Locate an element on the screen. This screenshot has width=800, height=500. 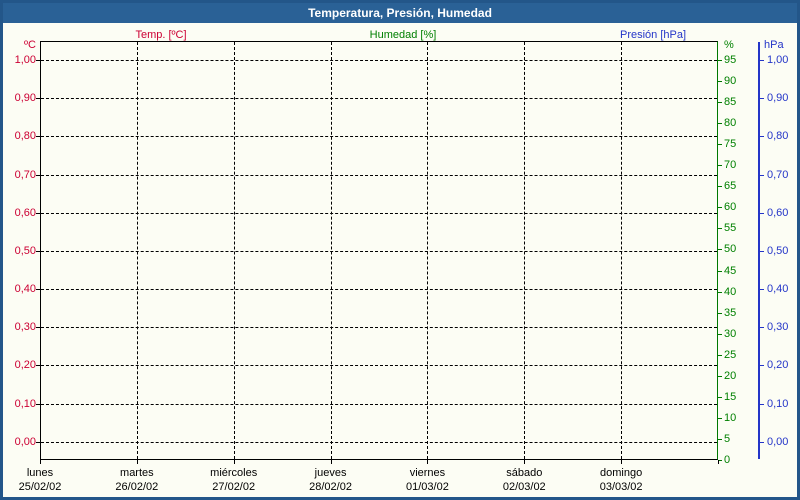
left-axis-tick-label: 0,20 is located at coordinates (25, 365).